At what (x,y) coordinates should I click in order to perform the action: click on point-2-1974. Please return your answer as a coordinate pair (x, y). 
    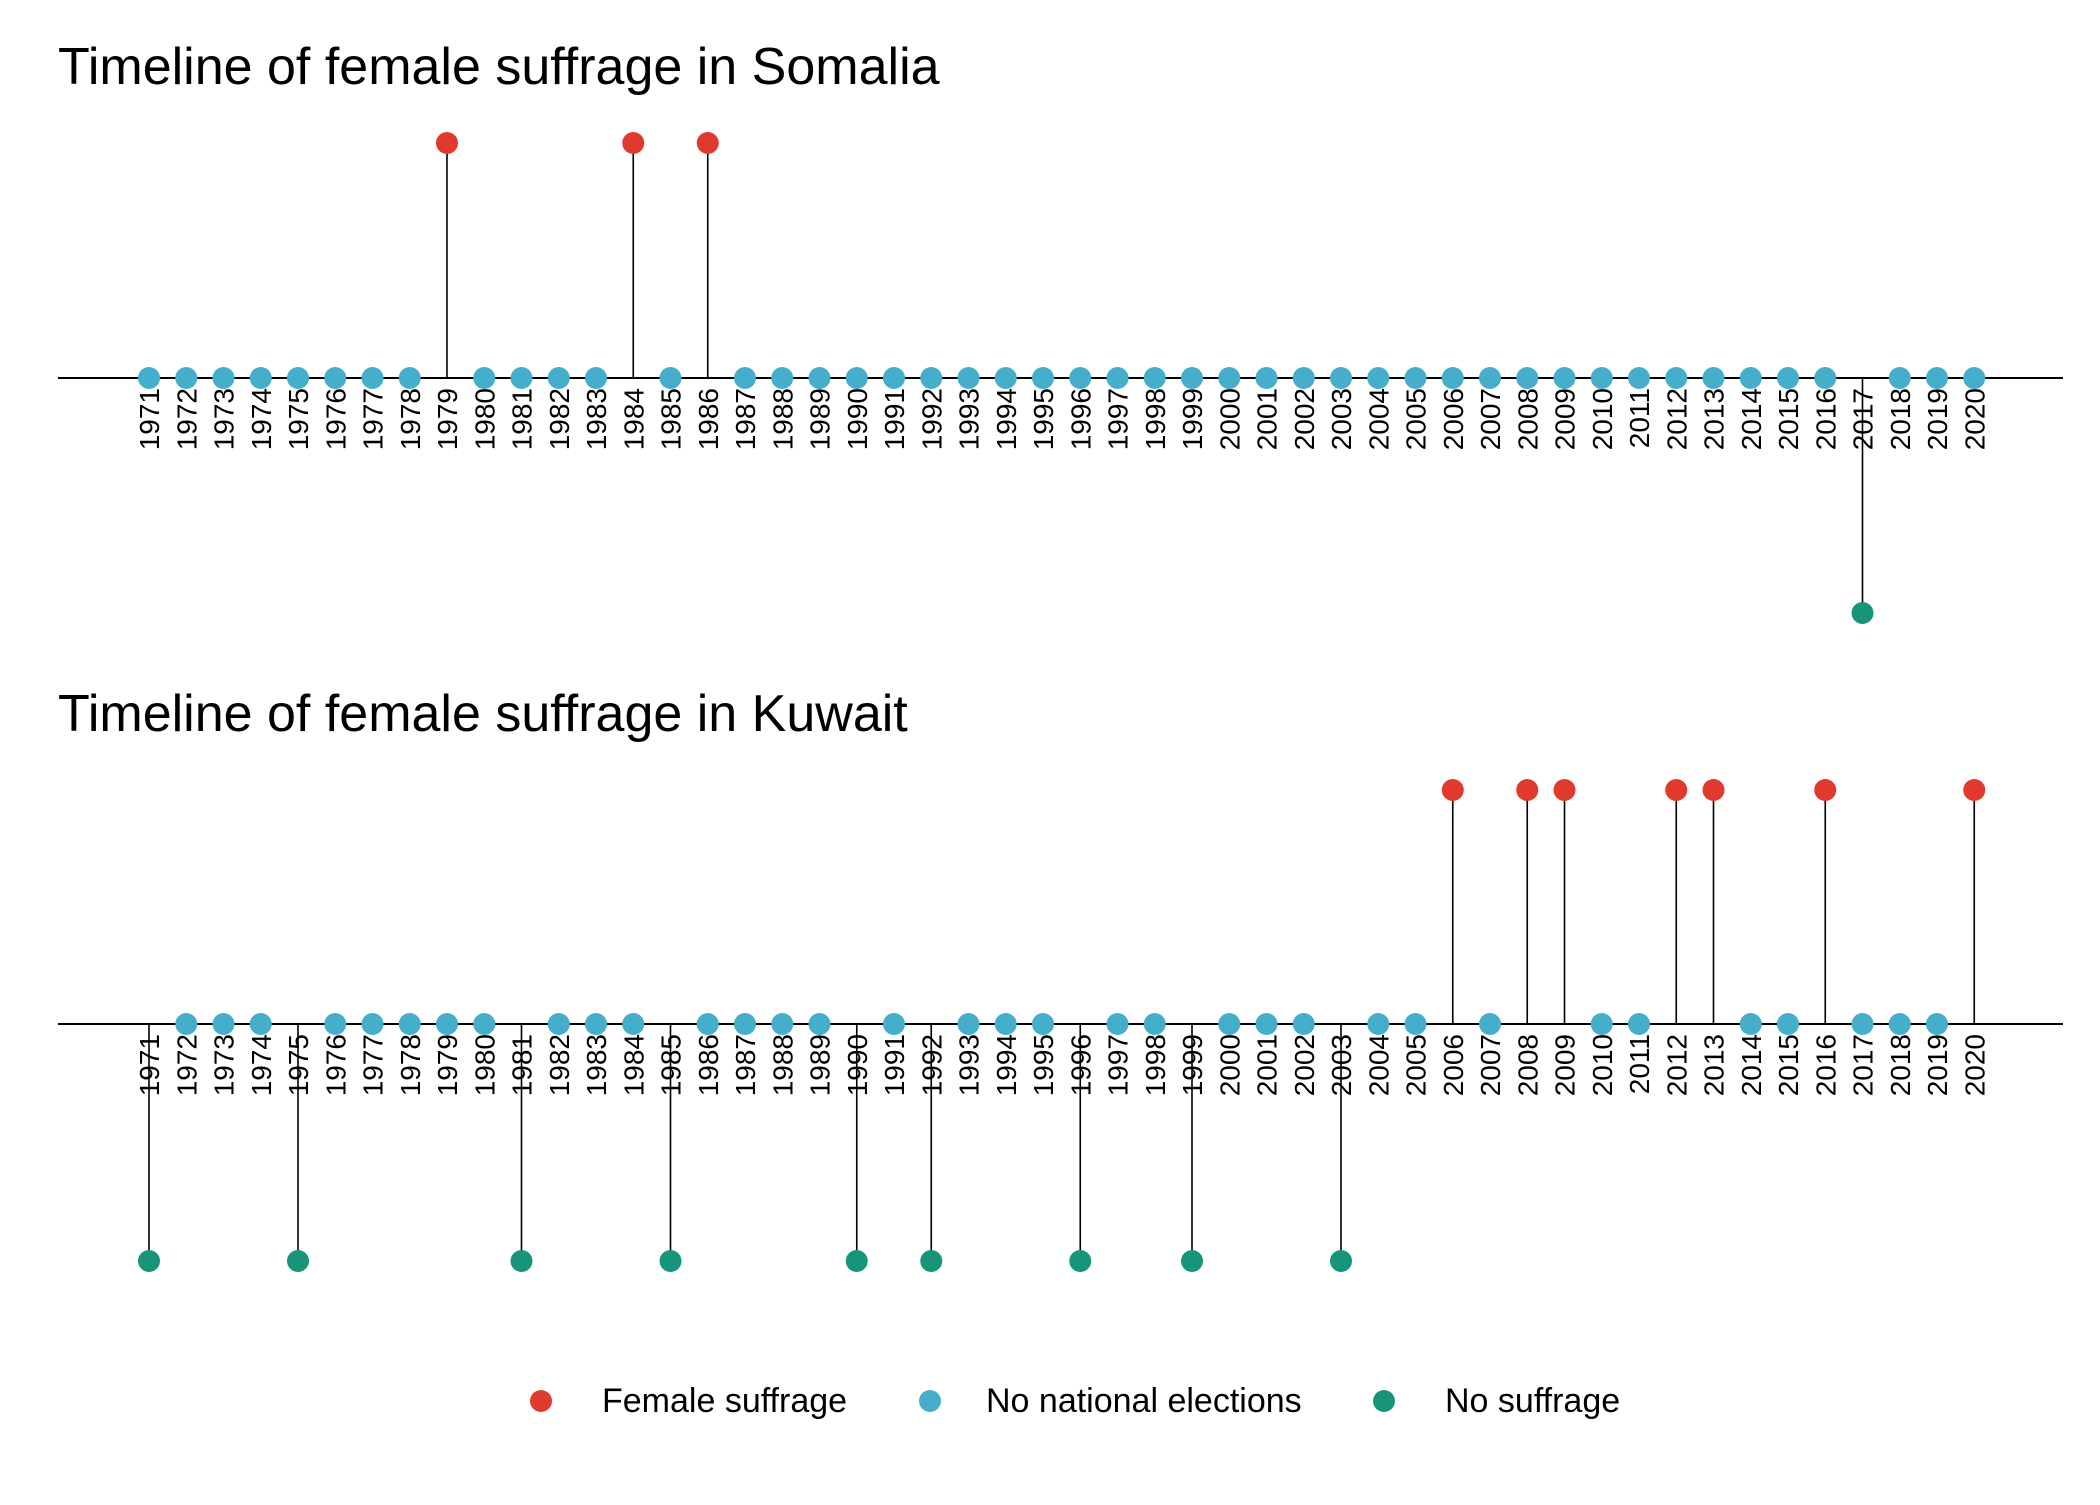
    Looking at the image, I should click on (260, 1024).